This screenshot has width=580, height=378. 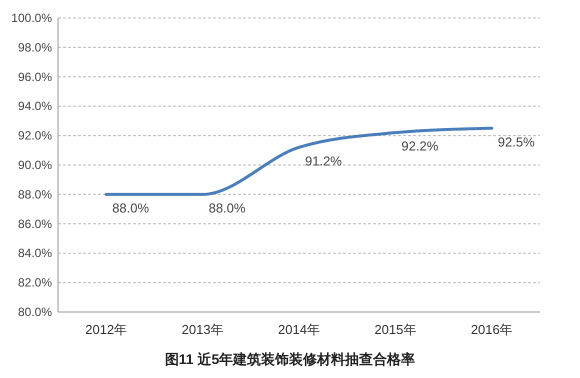 I want to click on data-label: 92.2%, so click(x=420, y=146).